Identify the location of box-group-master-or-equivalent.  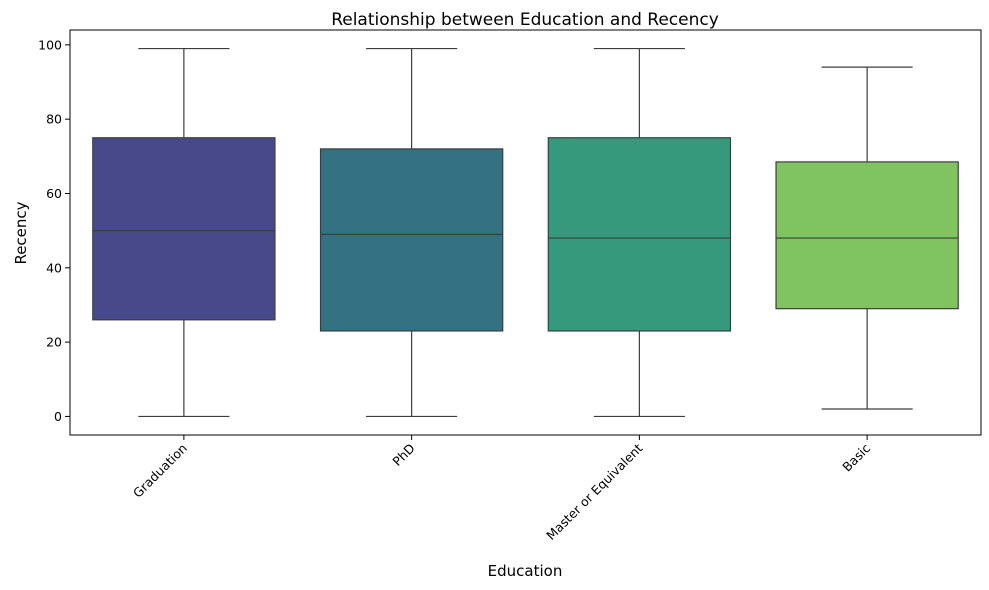
(639, 232).